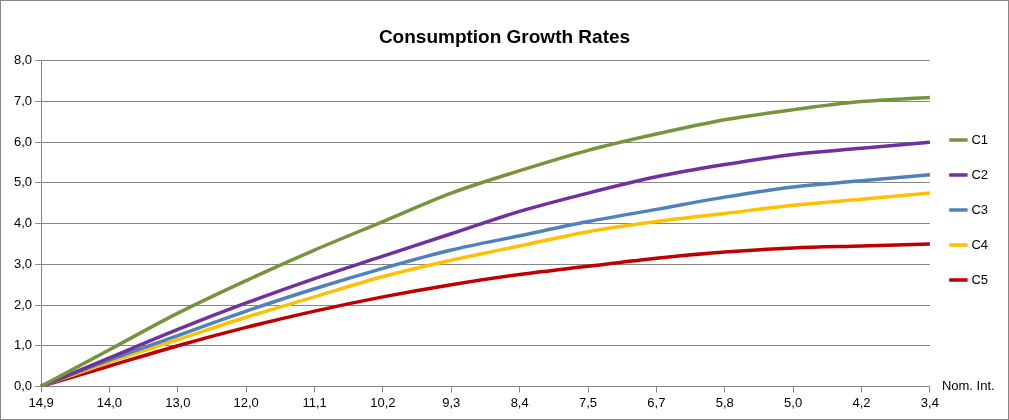  What do you see at coordinates (246, 402) in the screenshot?
I see `x-tick-label: 12,0` at bounding box center [246, 402].